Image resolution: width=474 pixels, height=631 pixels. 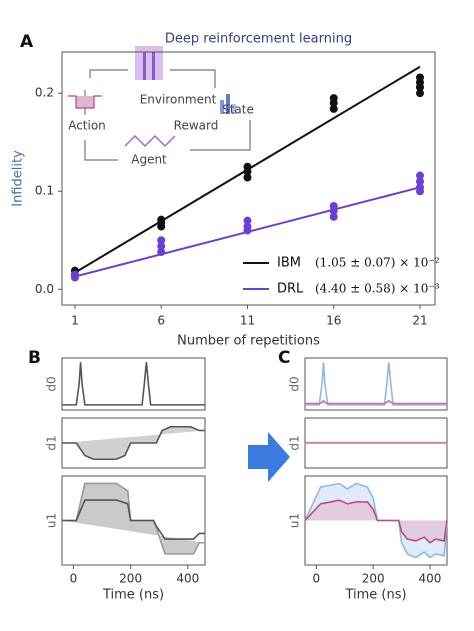 I want to click on arrow, so click(x=269, y=457).